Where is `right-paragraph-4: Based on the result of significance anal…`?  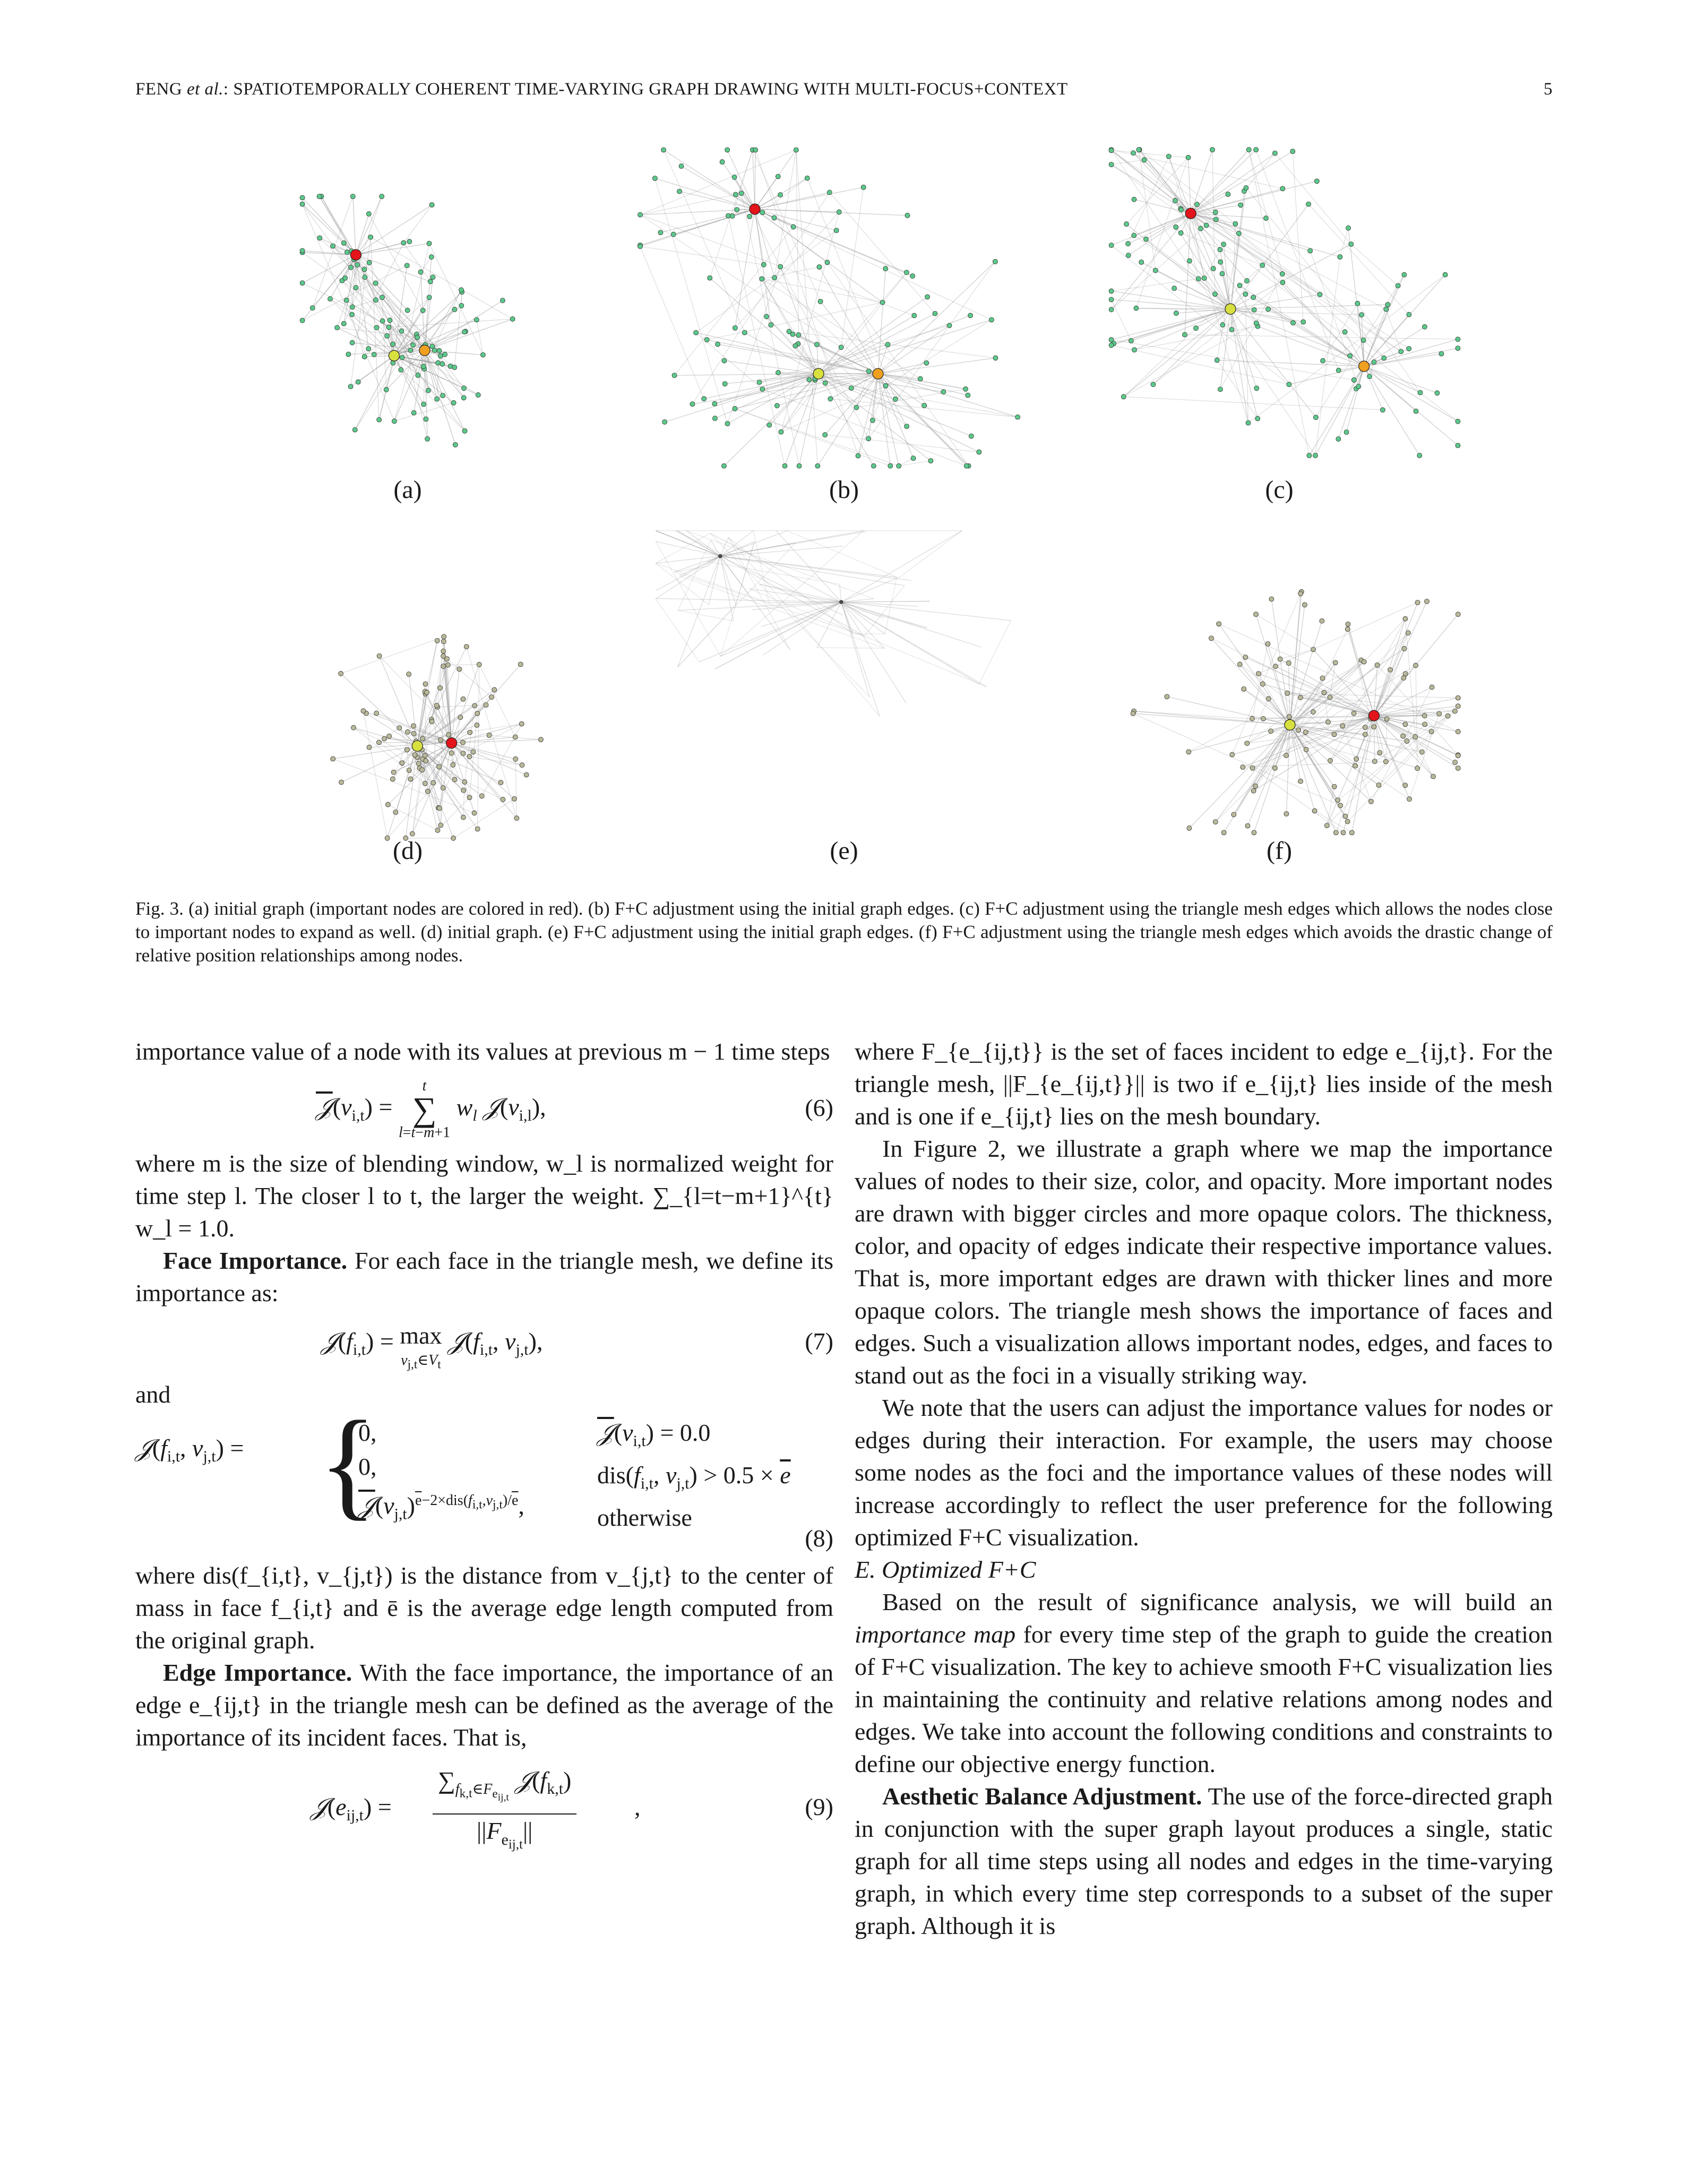
right-paragraph-4: Based on the result of significance anal… is located at coordinates (1204, 1683).